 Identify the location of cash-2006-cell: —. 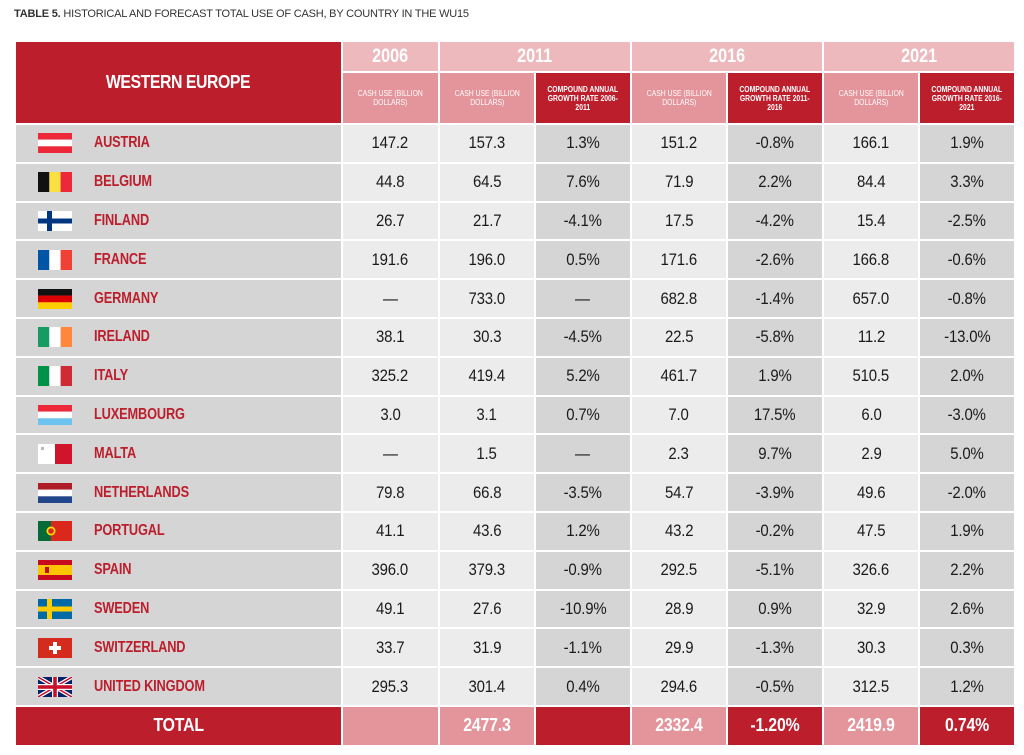
(390, 298).